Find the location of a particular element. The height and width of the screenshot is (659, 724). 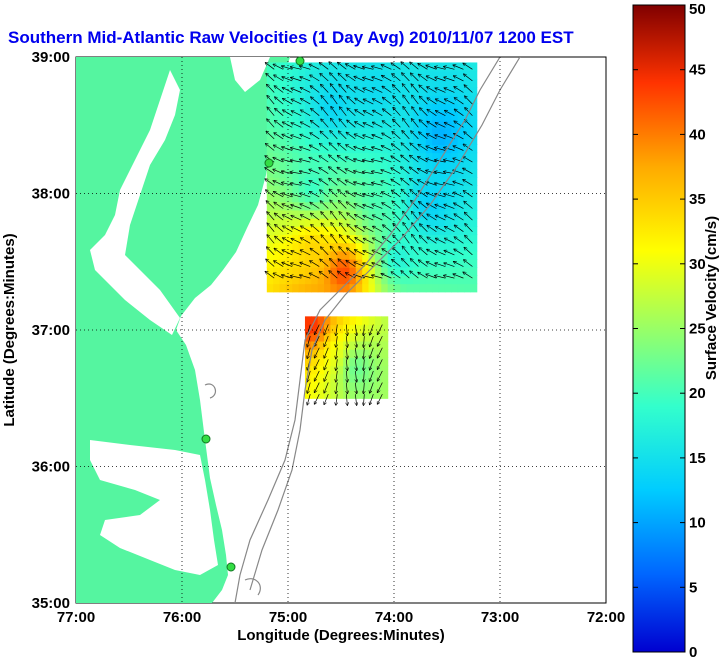

colorbar-tick-label: 5 is located at coordinates (693, 587).